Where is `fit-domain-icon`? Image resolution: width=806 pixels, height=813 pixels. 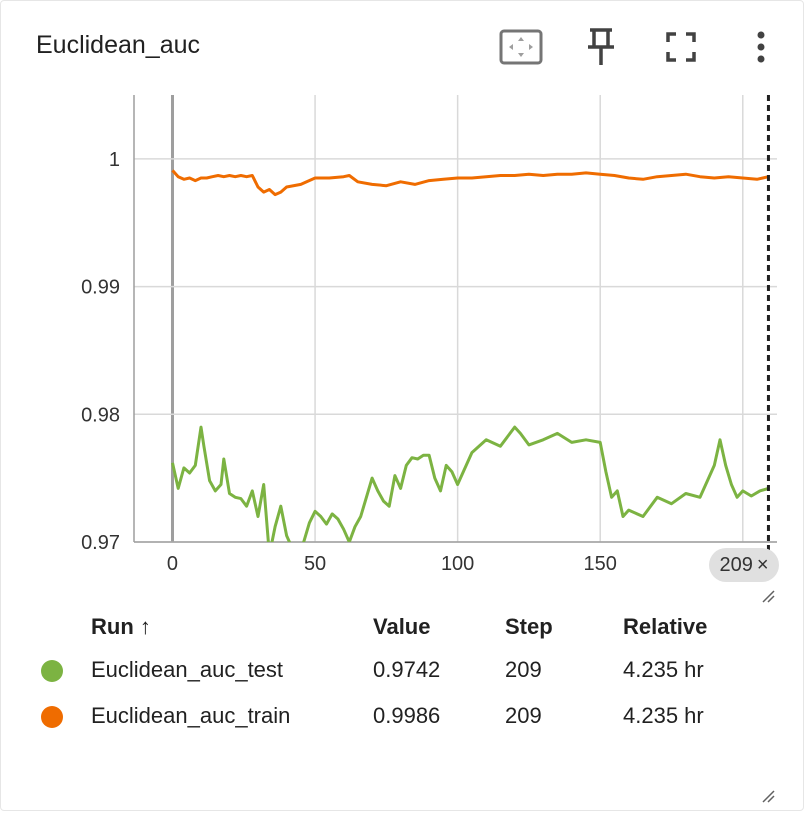 fit-domain-icon is located at coordinates (521, 47).